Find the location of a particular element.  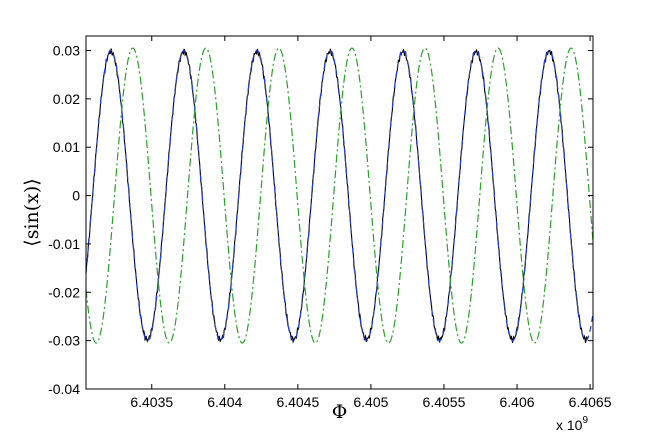

y-tick-label: 0.02 is located at coordinates (66, 99).